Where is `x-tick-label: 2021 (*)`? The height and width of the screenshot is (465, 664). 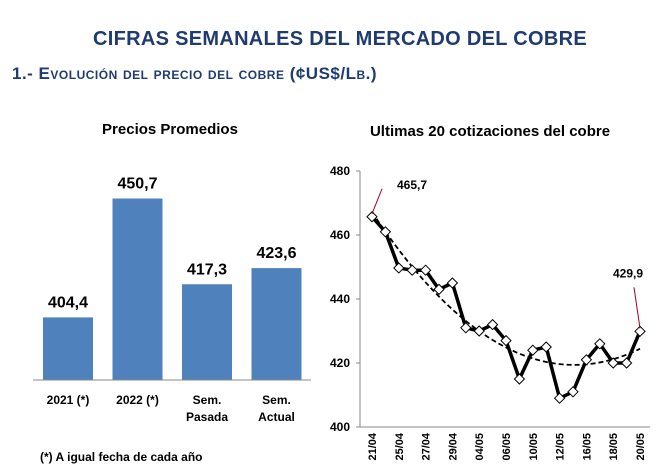 x-tick-label: 2021 (*) is located at coordinates (68, 400).